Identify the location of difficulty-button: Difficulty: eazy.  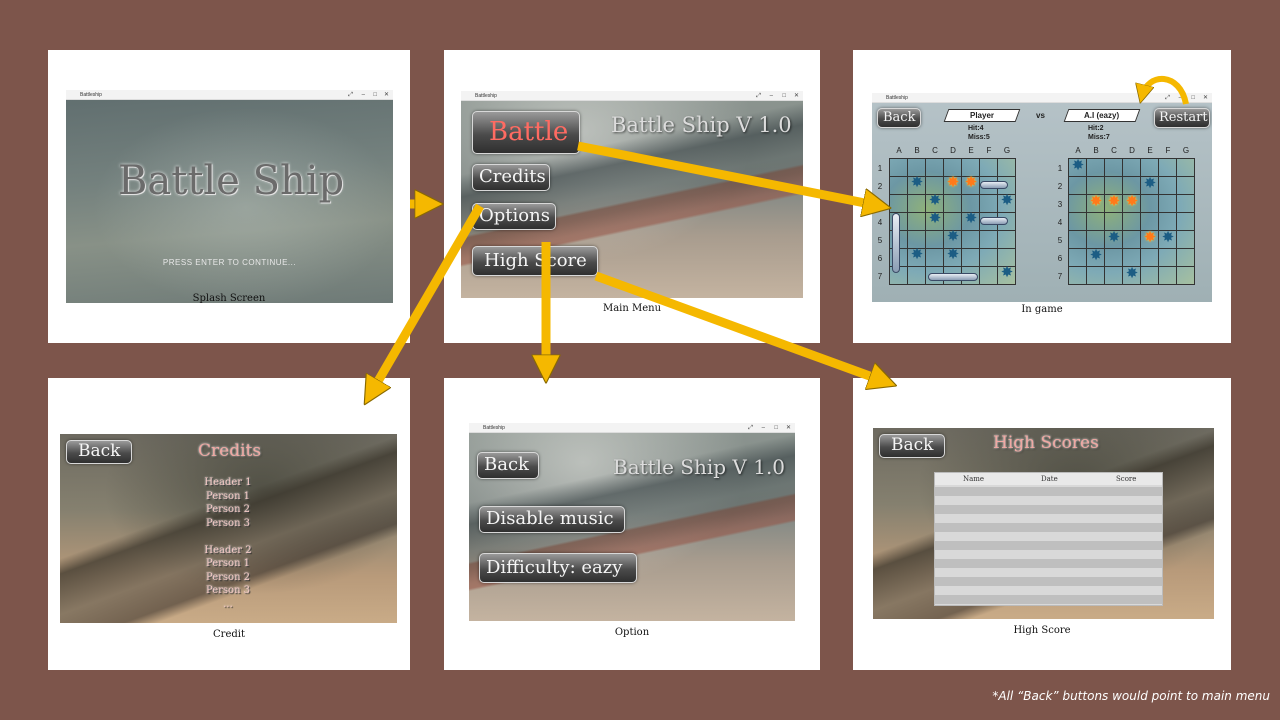
(558, 568).